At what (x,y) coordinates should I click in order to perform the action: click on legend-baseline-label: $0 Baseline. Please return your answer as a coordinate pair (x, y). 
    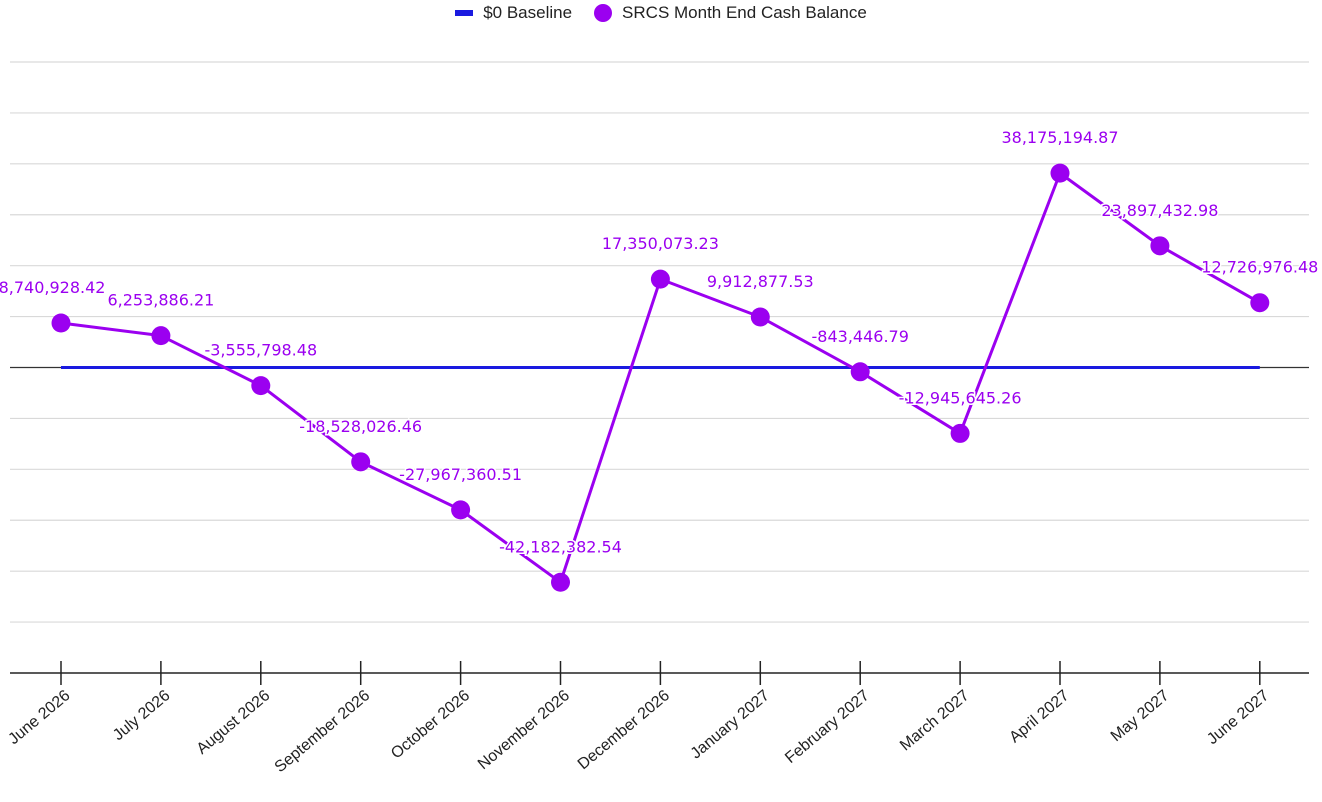
    Looking at the image, I should click on (528, 12).